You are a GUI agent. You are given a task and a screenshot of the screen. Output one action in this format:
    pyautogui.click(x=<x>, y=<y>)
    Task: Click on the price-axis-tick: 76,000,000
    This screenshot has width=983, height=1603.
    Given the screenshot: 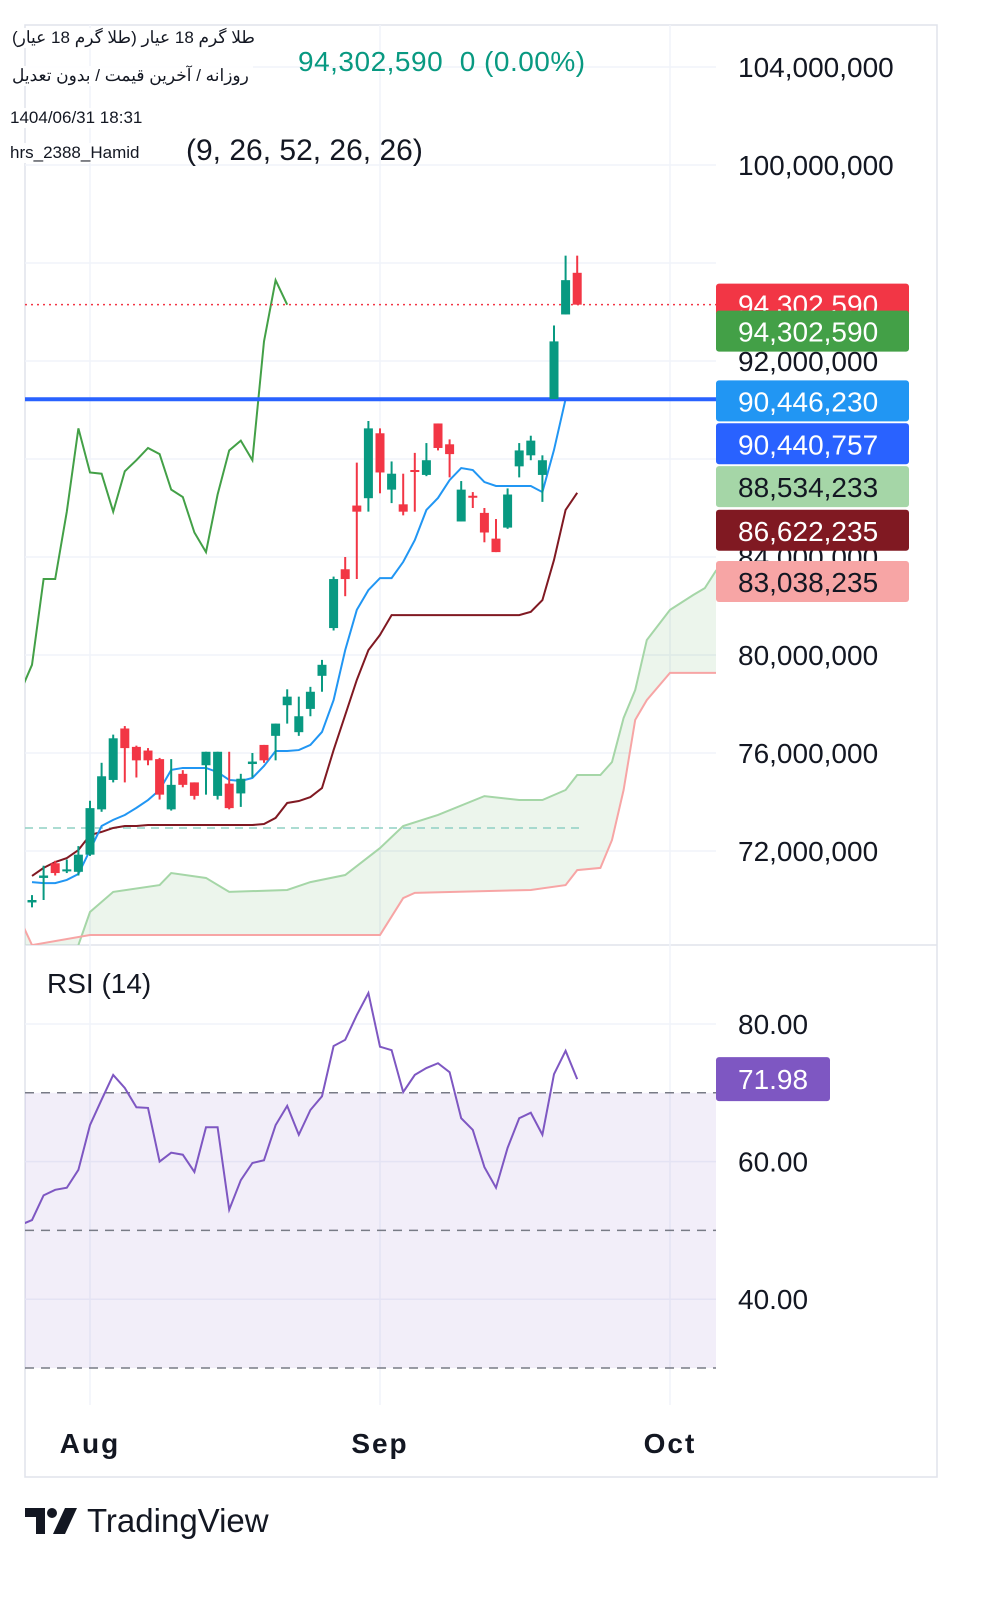 What is the action you would take?
    pyautogui.click(x=808, y=753)
    